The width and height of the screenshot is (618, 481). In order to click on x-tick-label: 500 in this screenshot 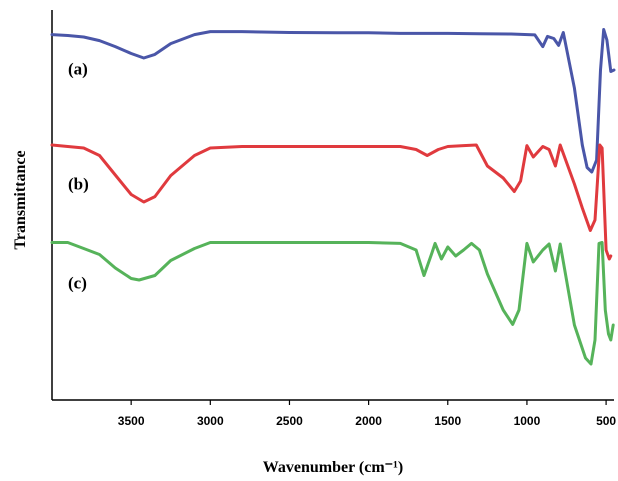, I will do `click(606, 421)`.